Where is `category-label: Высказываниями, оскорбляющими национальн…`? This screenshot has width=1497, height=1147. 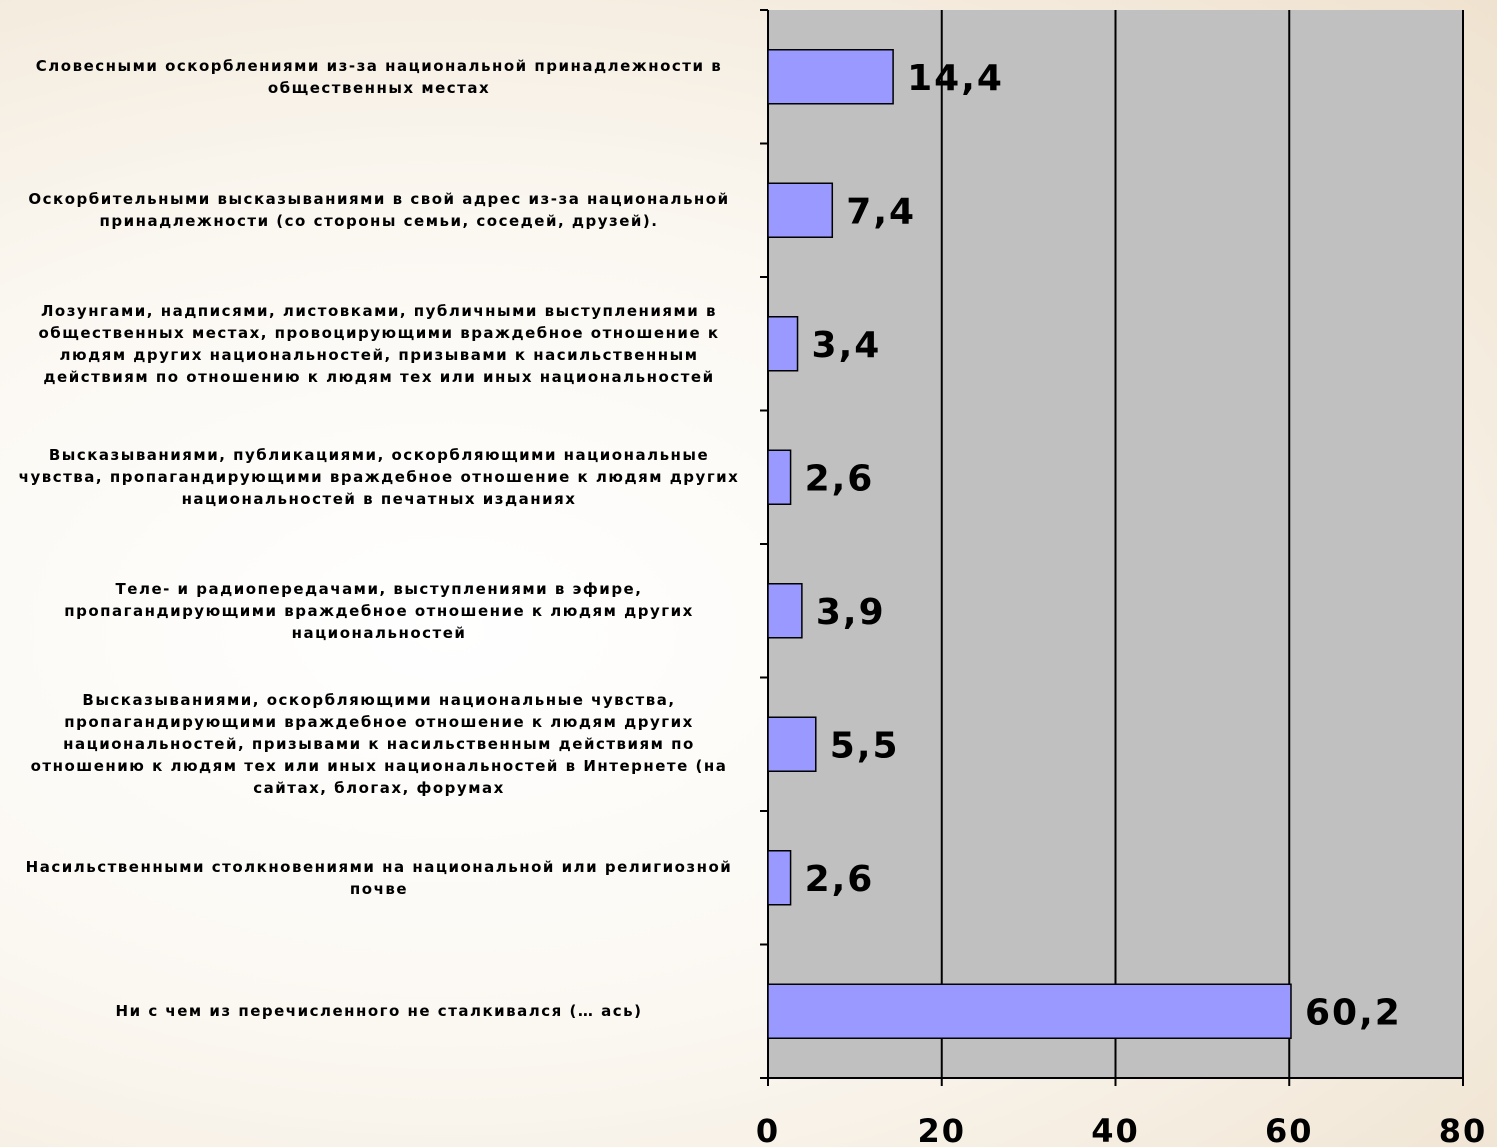
category-label: Высказываниями, оскорбляющими национальн… is located at coordinates (379, 744).